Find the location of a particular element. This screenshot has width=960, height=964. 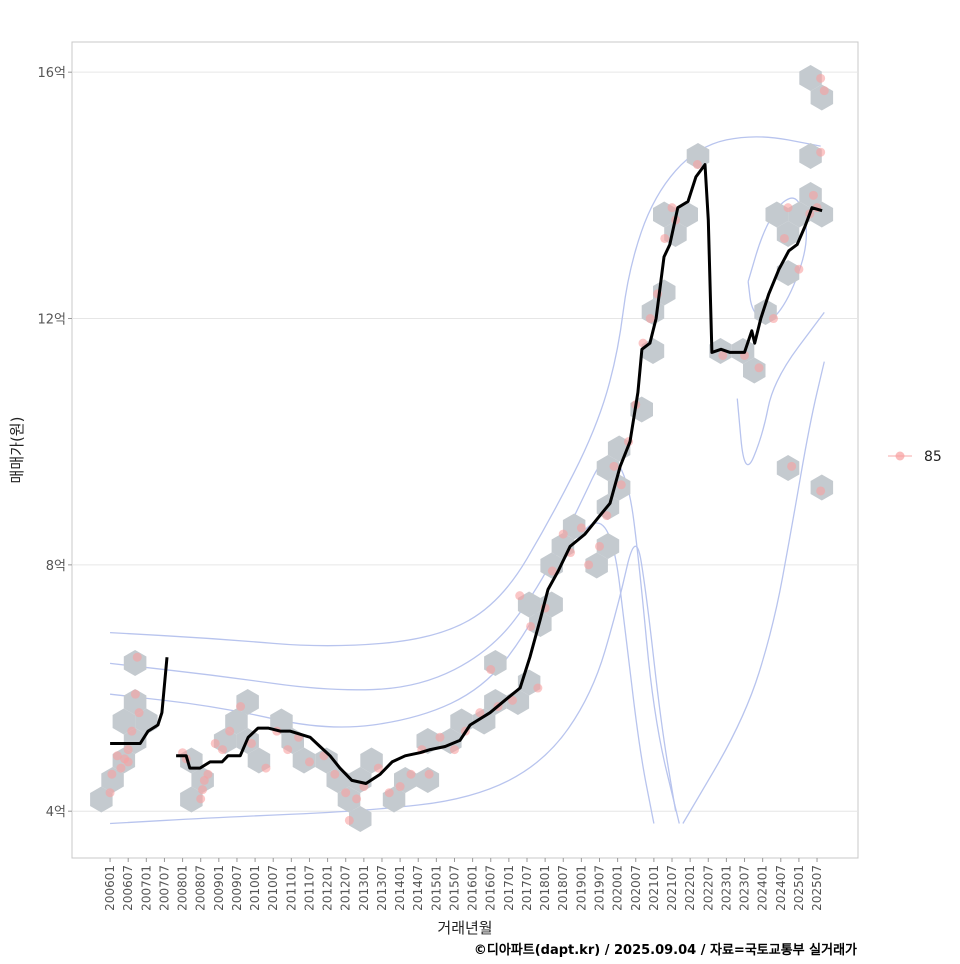

x-tick-label: 202301 is located at coordinates (726, 888).